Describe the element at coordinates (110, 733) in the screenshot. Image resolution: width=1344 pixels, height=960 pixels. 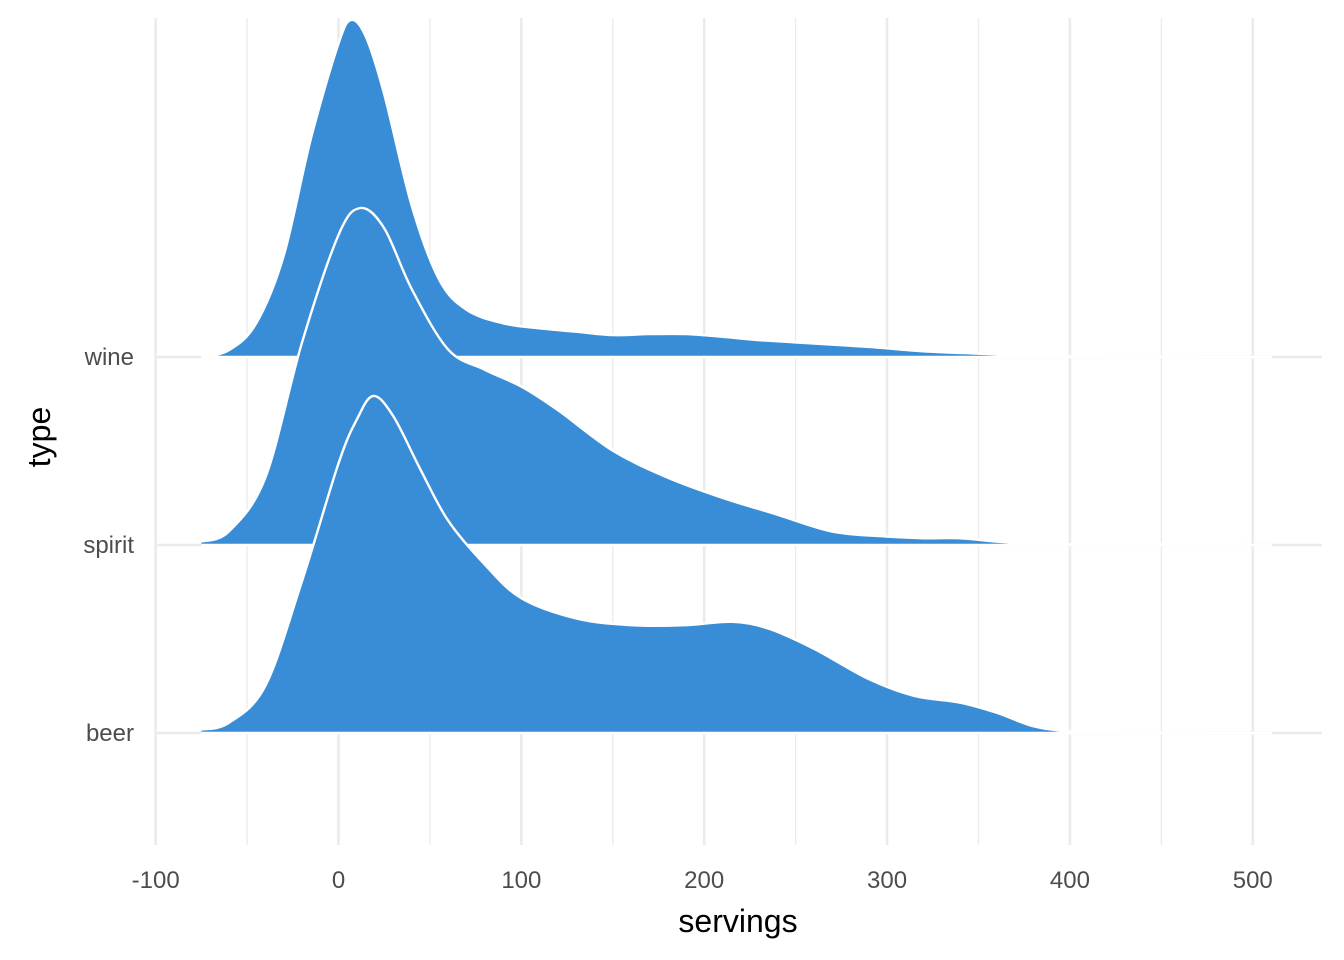
I see `y-tick-beer: beer` at that location.